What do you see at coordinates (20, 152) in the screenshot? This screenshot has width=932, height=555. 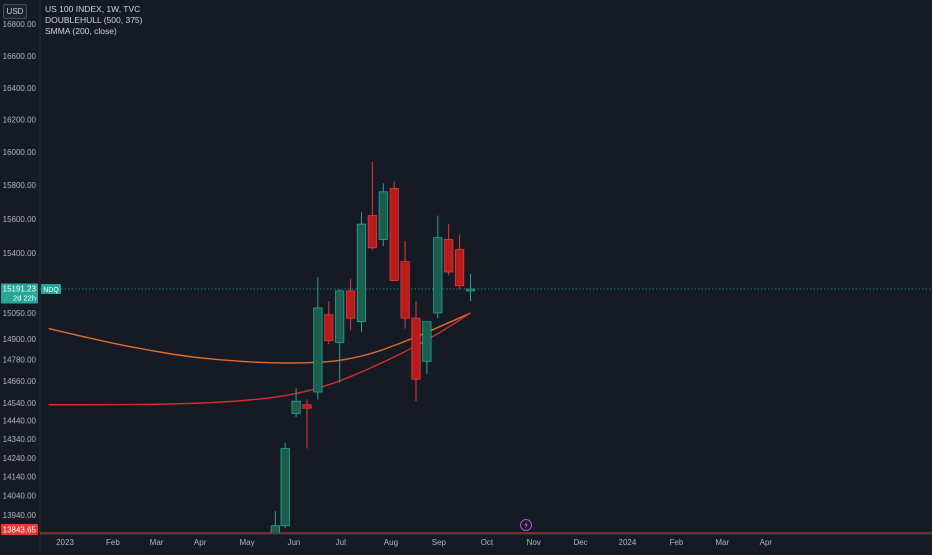 I see `y-tick-label: 16000.00` at bounding box center [20, 152].